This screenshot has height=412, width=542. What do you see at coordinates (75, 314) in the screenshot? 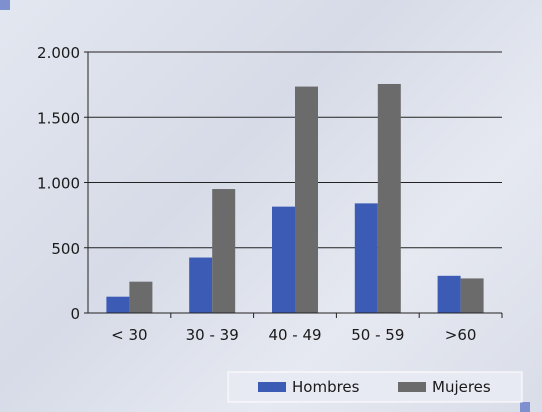
I see `y-tick-label: 0` at bounding box center [75, 314].